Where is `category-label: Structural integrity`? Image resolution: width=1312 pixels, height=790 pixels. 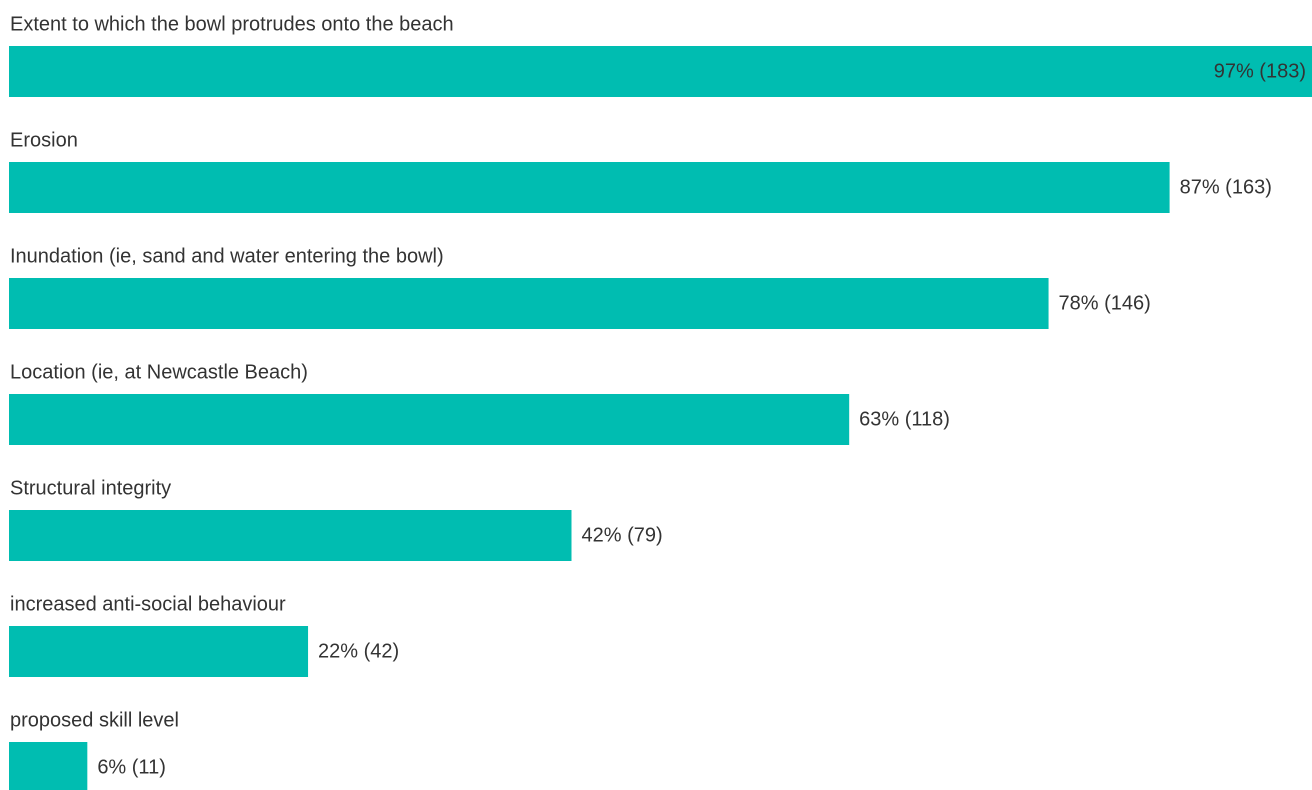
category-label: Structural integrity is located at coordinates (90, 488).